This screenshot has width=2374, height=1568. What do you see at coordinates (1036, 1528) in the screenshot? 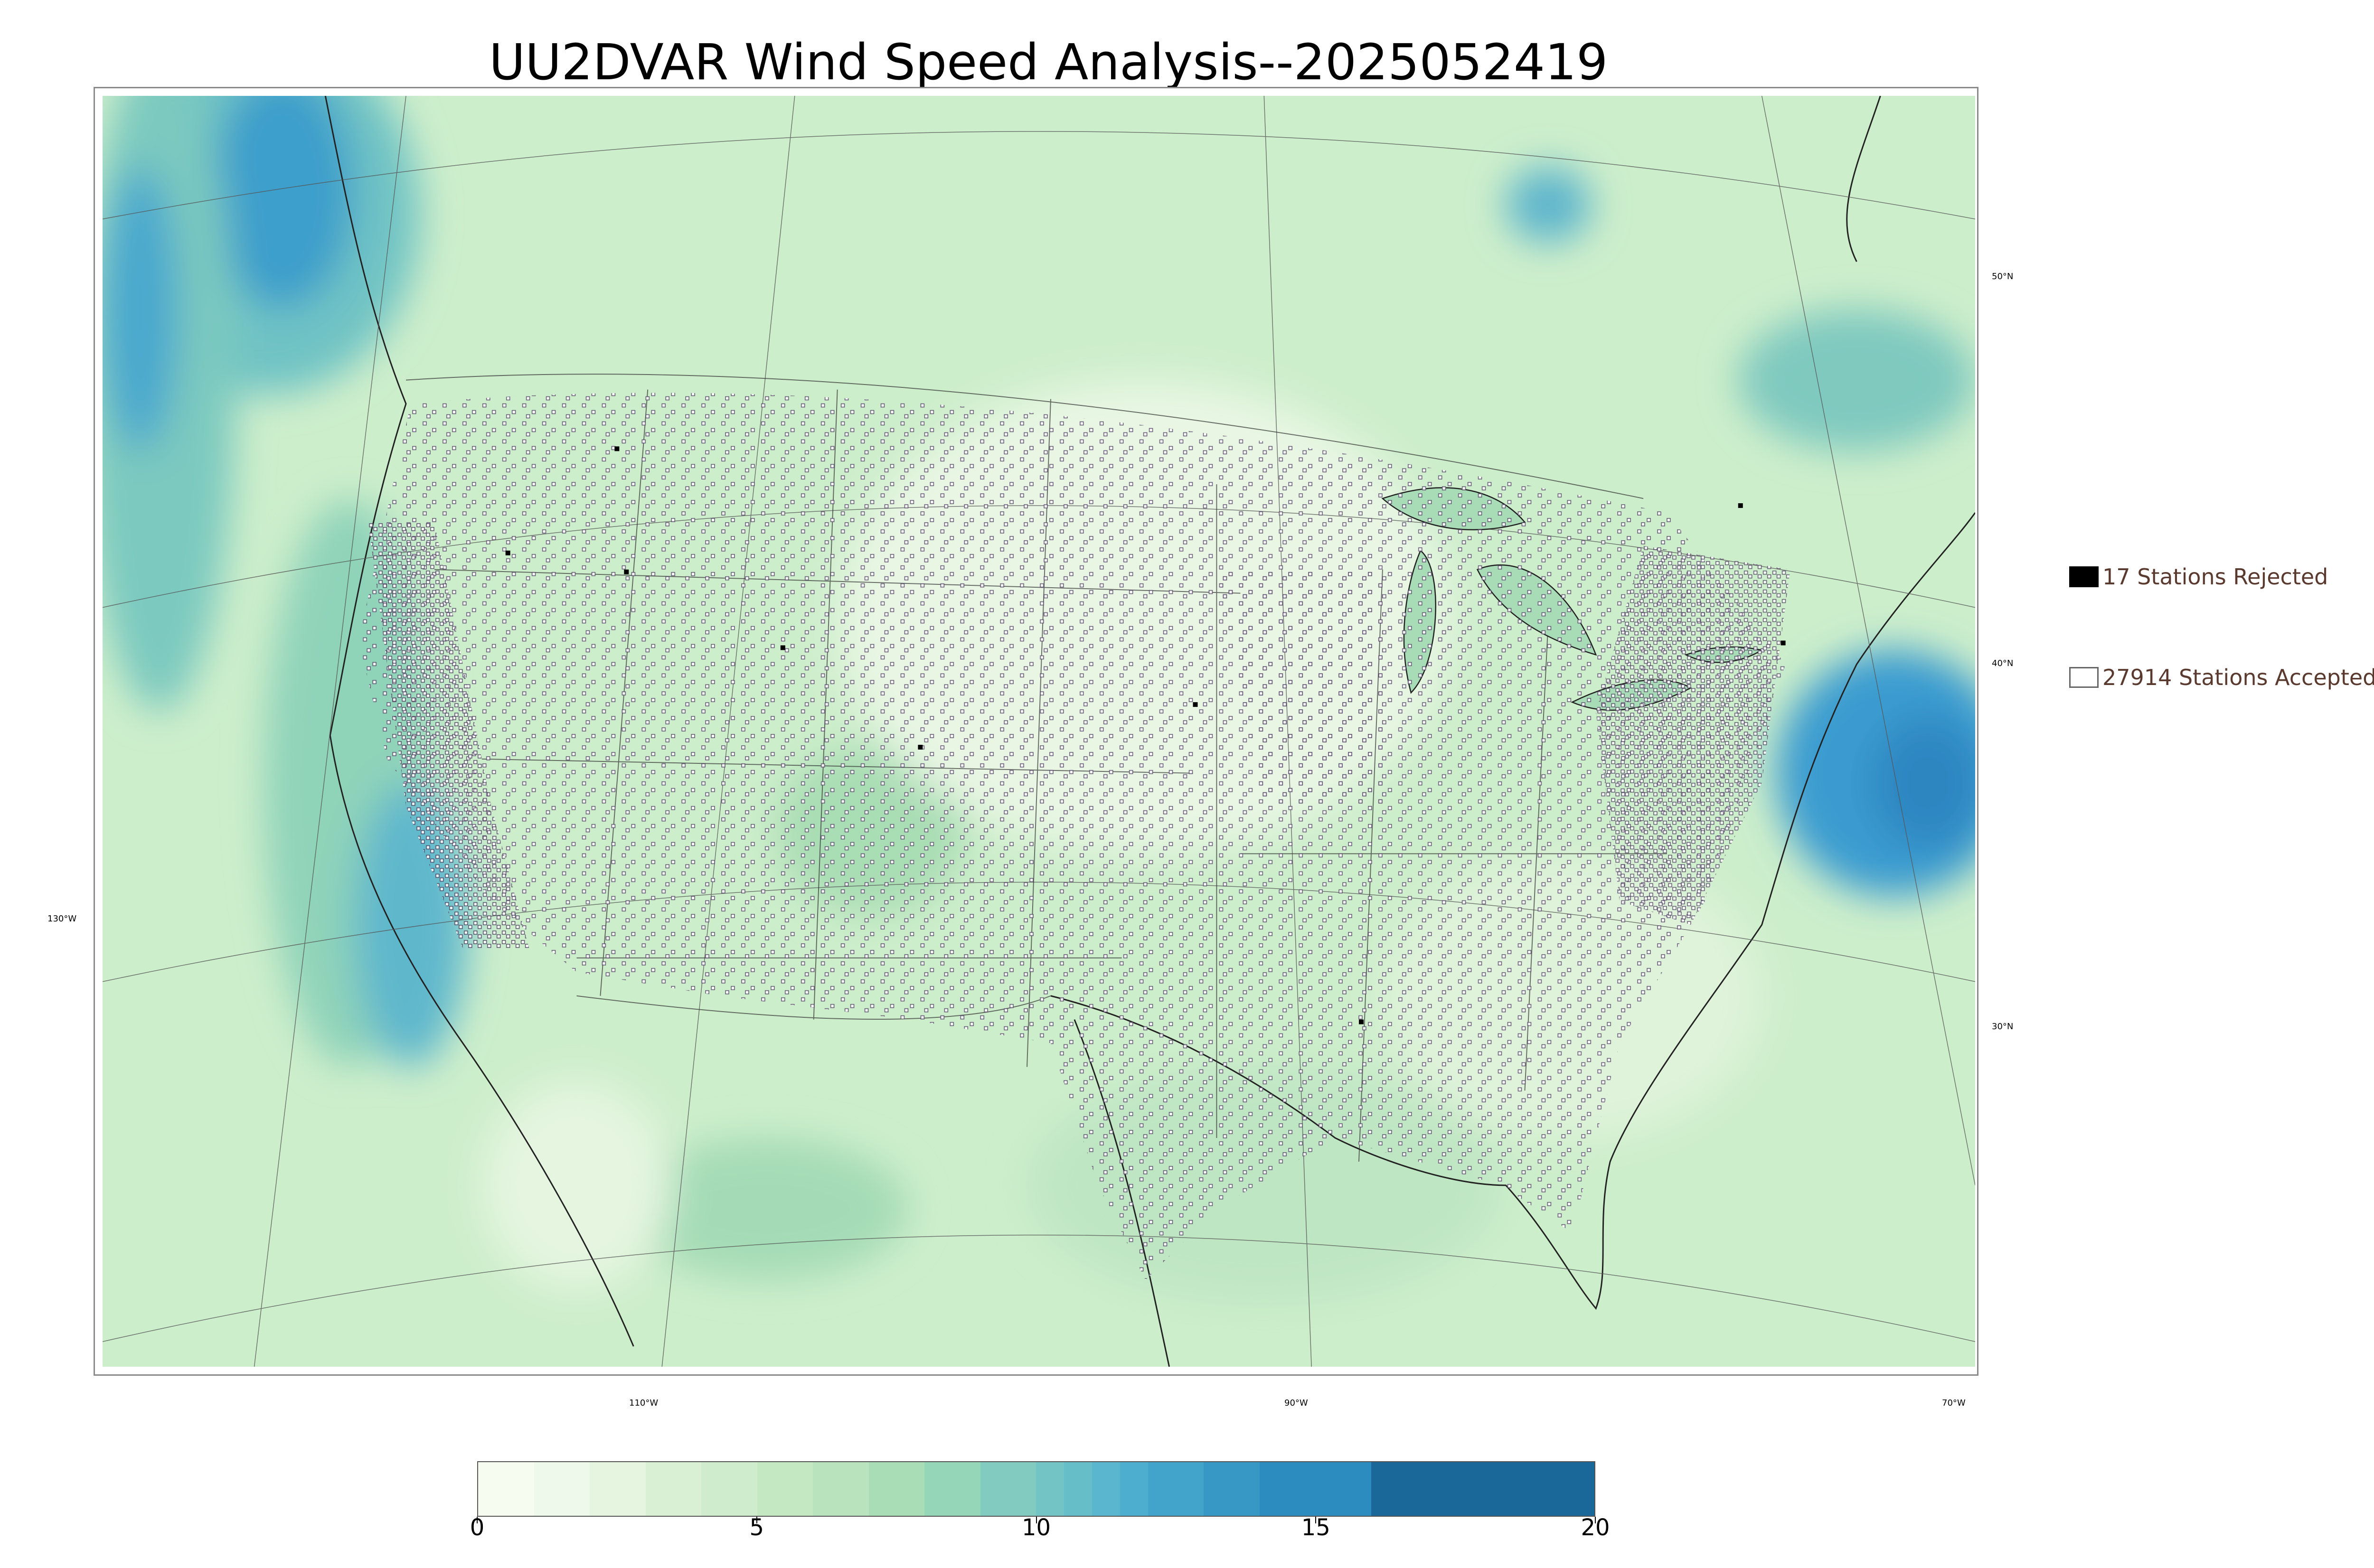
I see `colorbar-tick-label: 10` at bounding box center [1036, 1528].